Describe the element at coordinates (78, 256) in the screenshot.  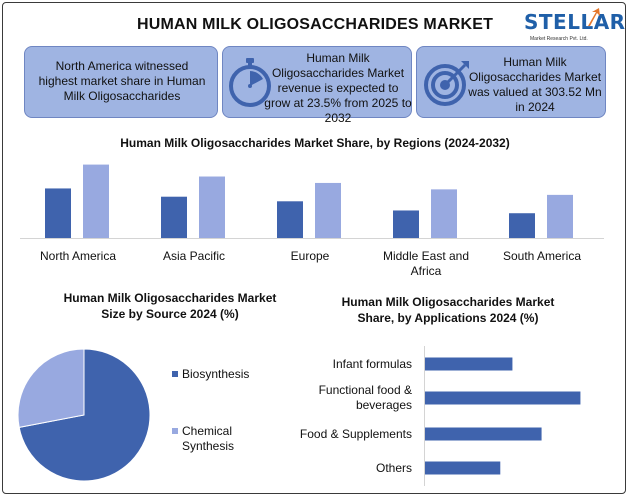
I see `x-tick-label: North America` at that location.